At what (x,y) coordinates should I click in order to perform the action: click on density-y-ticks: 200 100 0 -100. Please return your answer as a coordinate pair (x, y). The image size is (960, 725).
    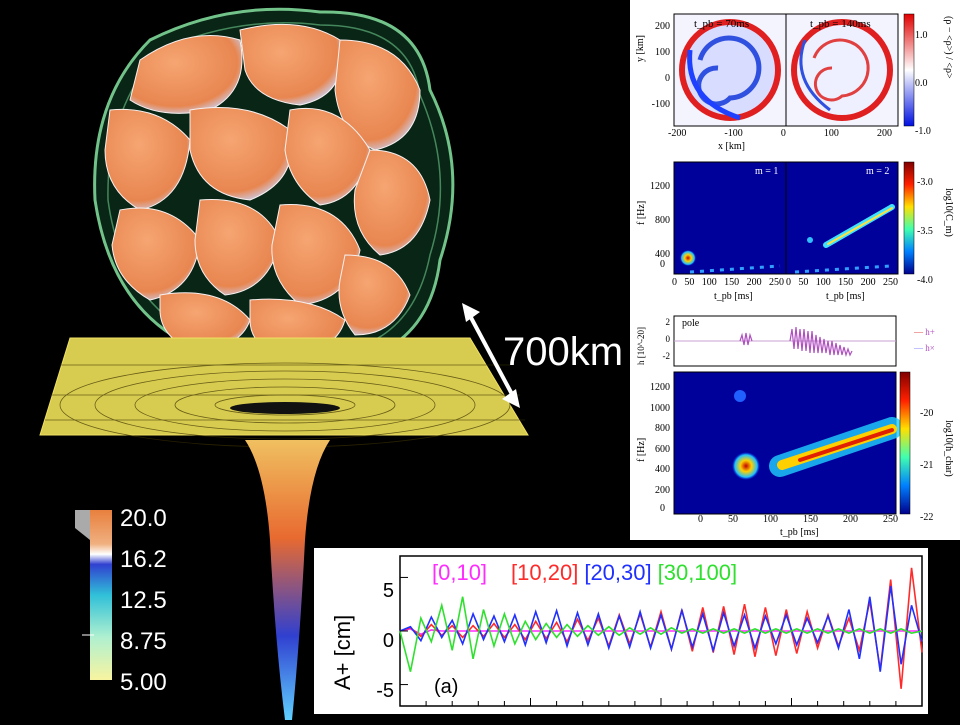
    Looking at the image, I should click on (659, 66).